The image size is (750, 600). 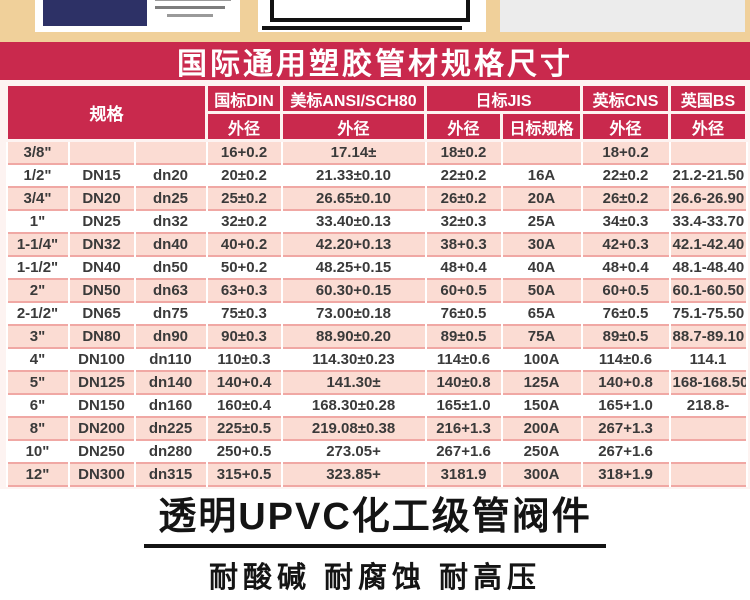 I want to click on spec-cell: DN20, so click(x=101, y=198).